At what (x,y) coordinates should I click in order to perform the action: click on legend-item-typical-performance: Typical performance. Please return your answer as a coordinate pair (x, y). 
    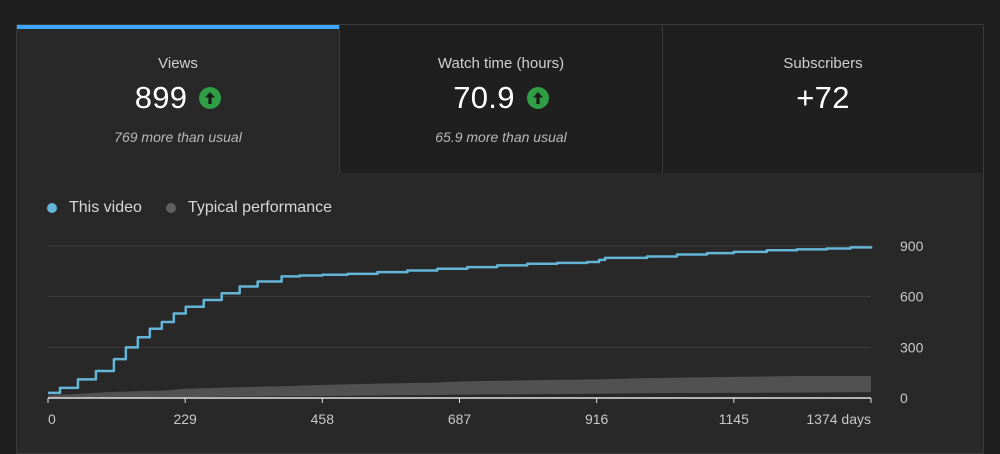
    Looking at the image, I should click on (248, 208).